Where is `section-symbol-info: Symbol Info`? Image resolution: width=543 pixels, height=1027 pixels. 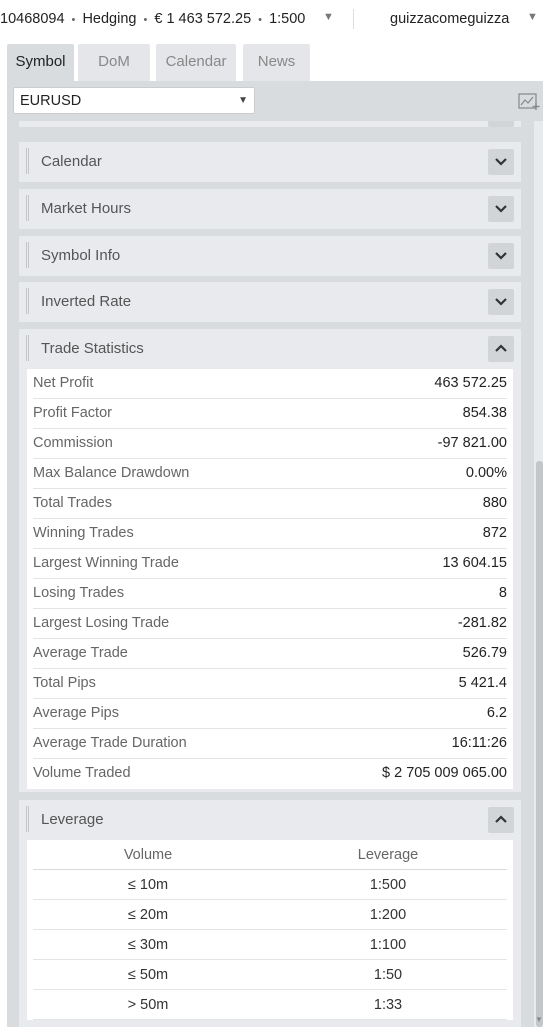
section-symbol-info: Symbol Info is located at coordinates (270, 256).